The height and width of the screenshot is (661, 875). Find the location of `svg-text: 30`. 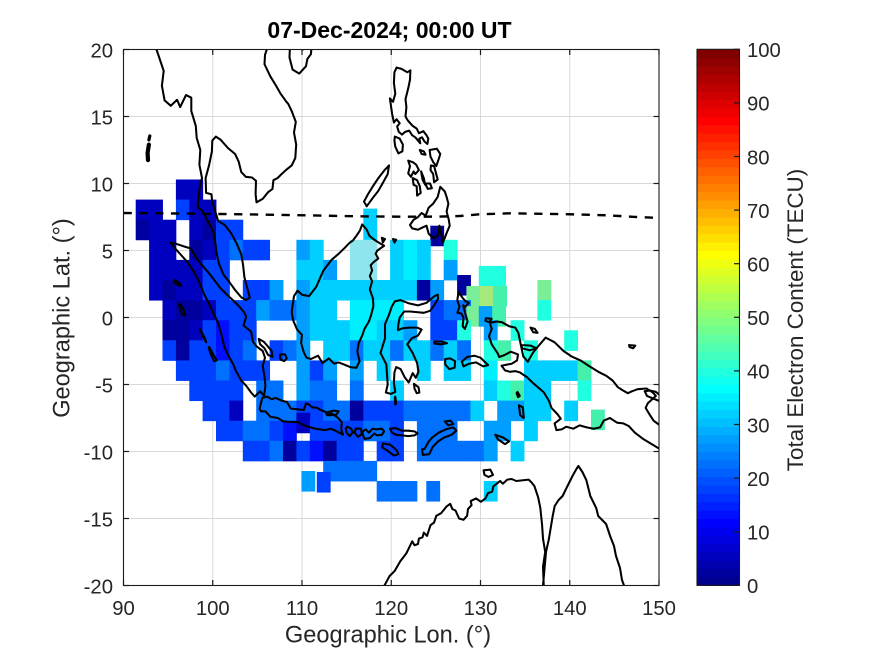

svg-text: 30 is located at coordinates (758, 426).